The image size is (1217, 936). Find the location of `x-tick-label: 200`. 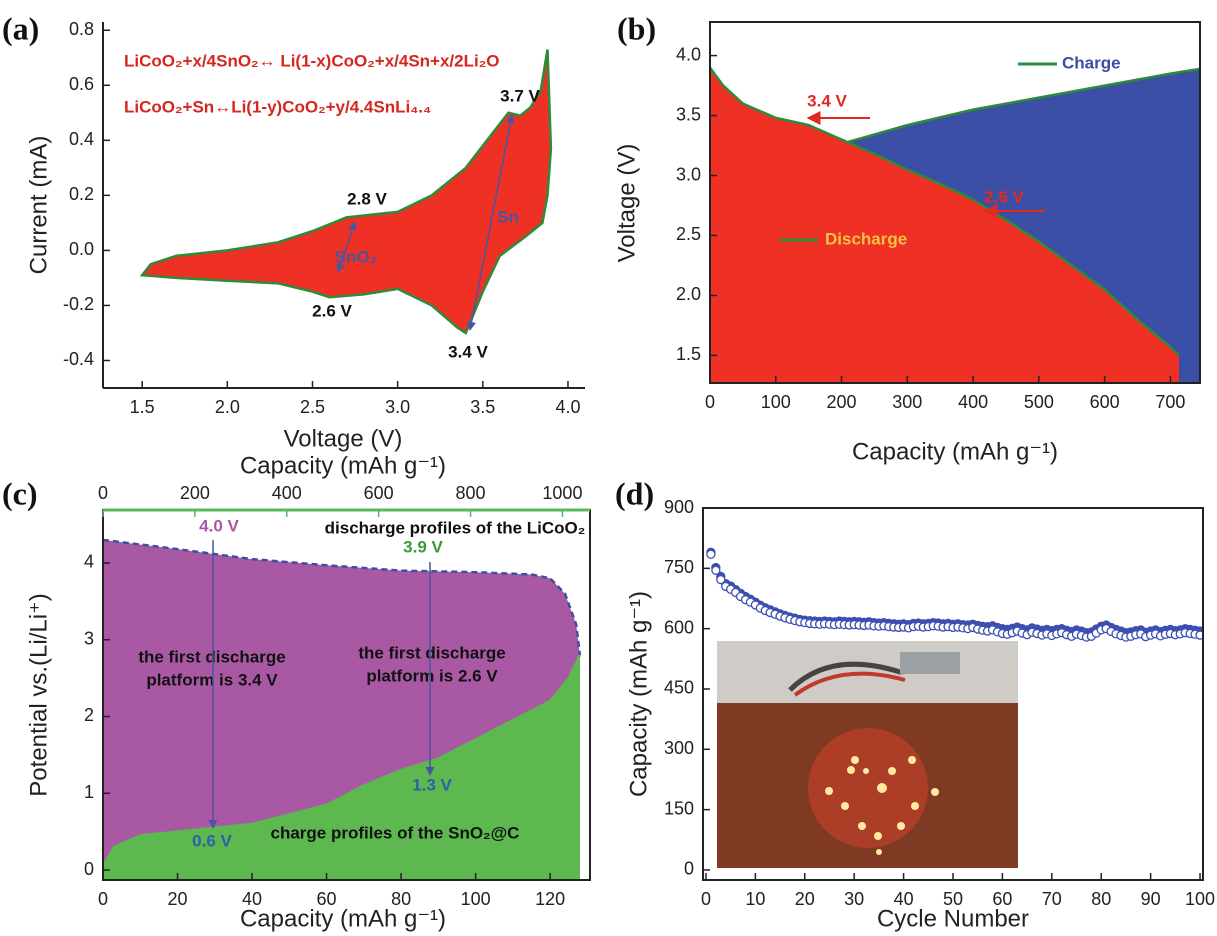

x-tick-label: 200 is located at coordinates (842, 402).